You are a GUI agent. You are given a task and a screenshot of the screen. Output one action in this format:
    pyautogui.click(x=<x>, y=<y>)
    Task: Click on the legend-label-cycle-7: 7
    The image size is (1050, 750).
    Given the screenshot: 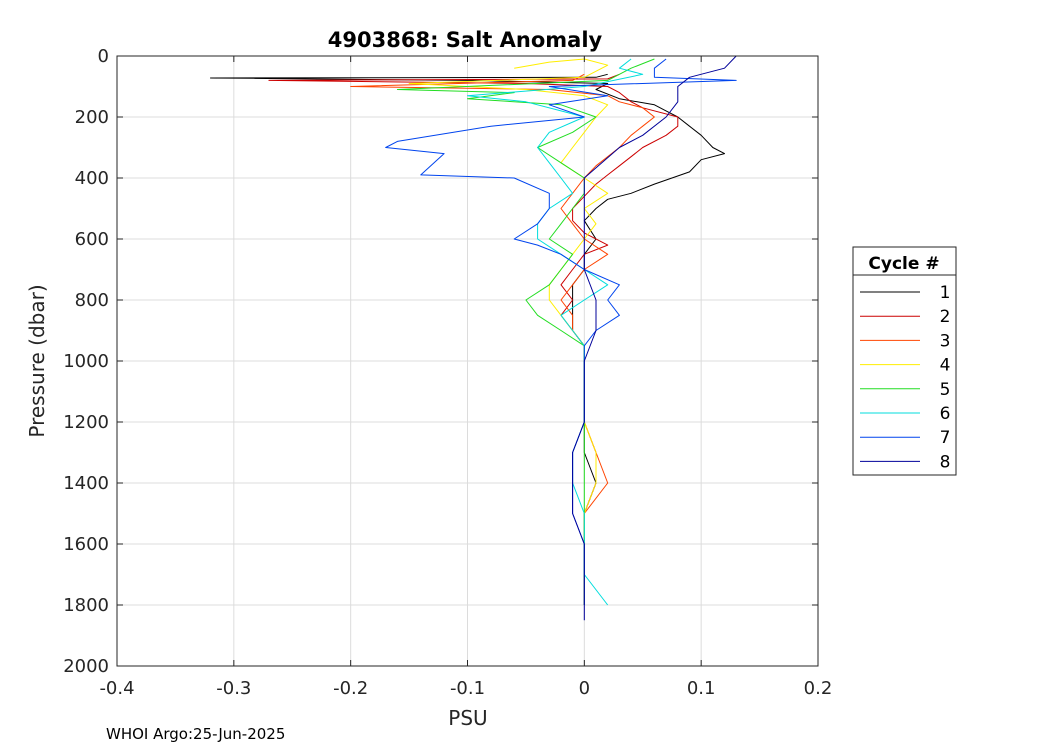 What is the action you would take?
    pyautogui.click(x=945, y=438)
    